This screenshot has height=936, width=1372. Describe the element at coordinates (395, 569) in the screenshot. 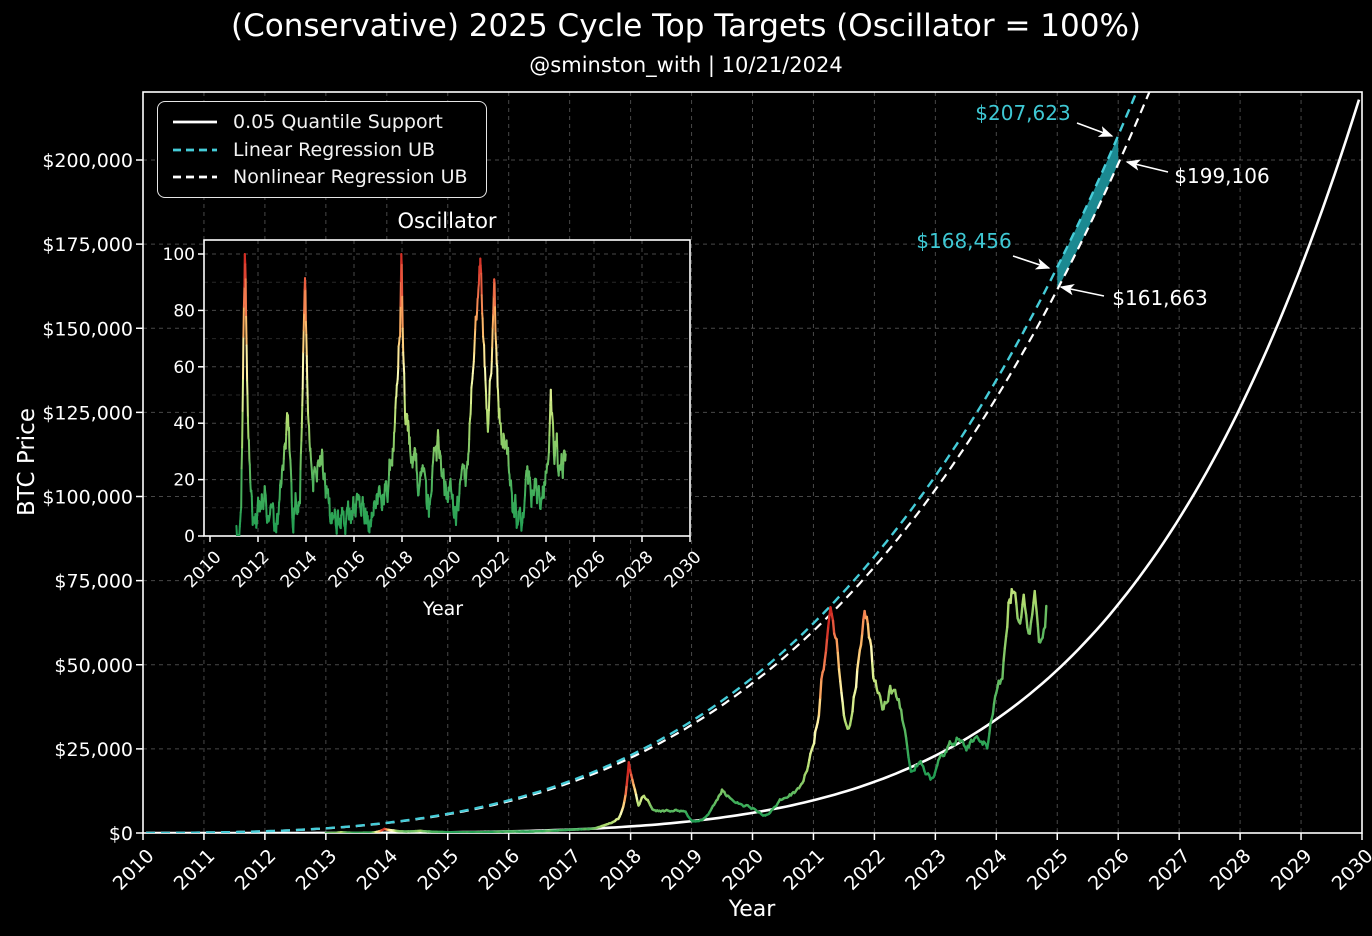

I see `inset-x-tick-label: 2018` at that location.